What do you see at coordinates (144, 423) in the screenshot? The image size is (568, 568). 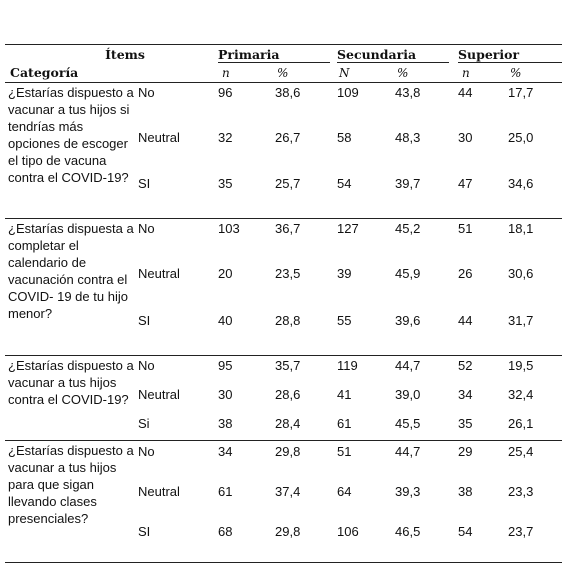 I see `answer-label: Si` at bounding box center [144, 423].